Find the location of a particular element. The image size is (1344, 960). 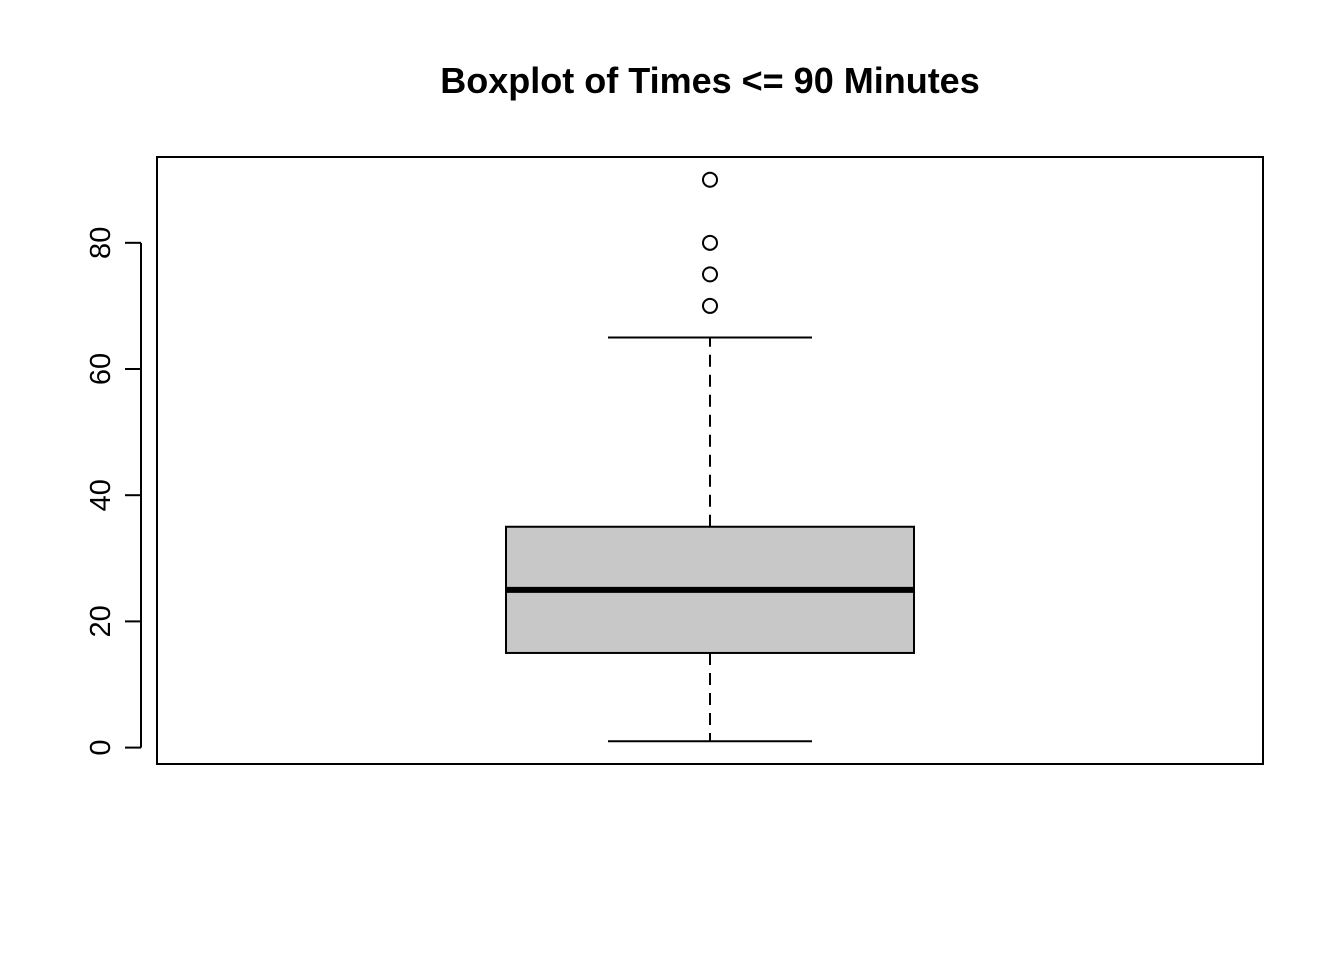

y-tick-label: 80 is located at coordinates (101, 243).